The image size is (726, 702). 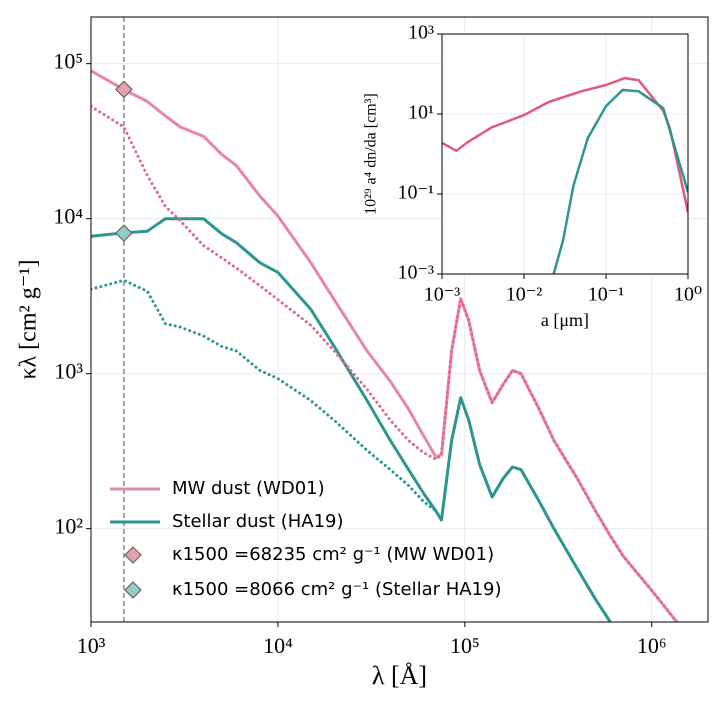 I want to click on x-tick-label: 10⁻³, so click(x=442, y=295).